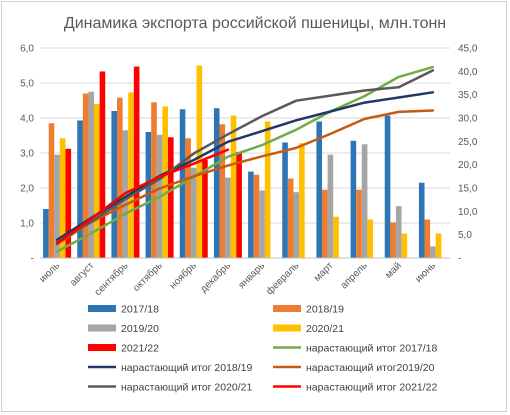 This screenshot has width=510, height=415. I want to click on x-tick-label: декабрь, so click(215, 277).